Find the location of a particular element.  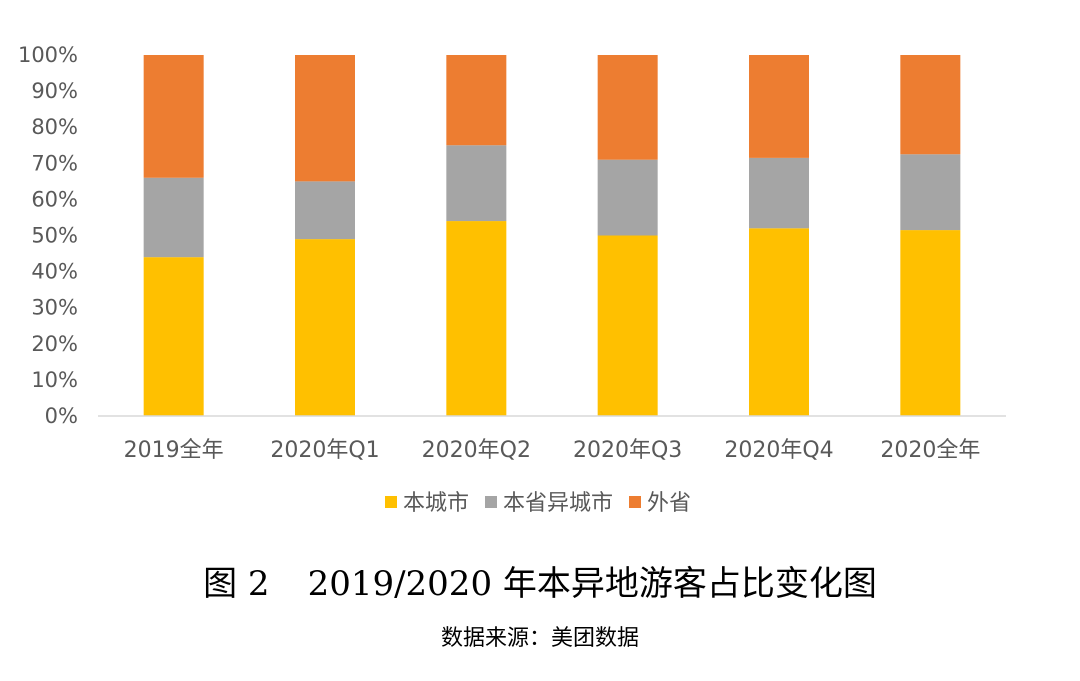

y-tick-label: 90% is located at coordinates (54, 91).